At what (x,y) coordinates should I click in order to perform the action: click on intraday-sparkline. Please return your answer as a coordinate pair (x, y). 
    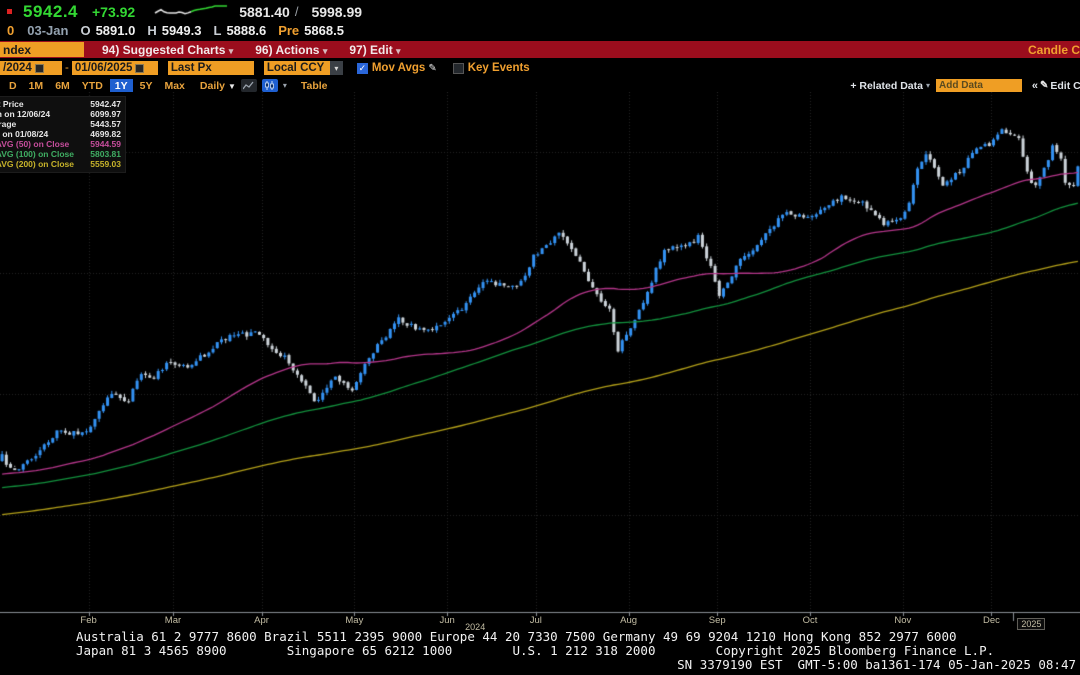
    Looking at the image, I should click on (192, 11).